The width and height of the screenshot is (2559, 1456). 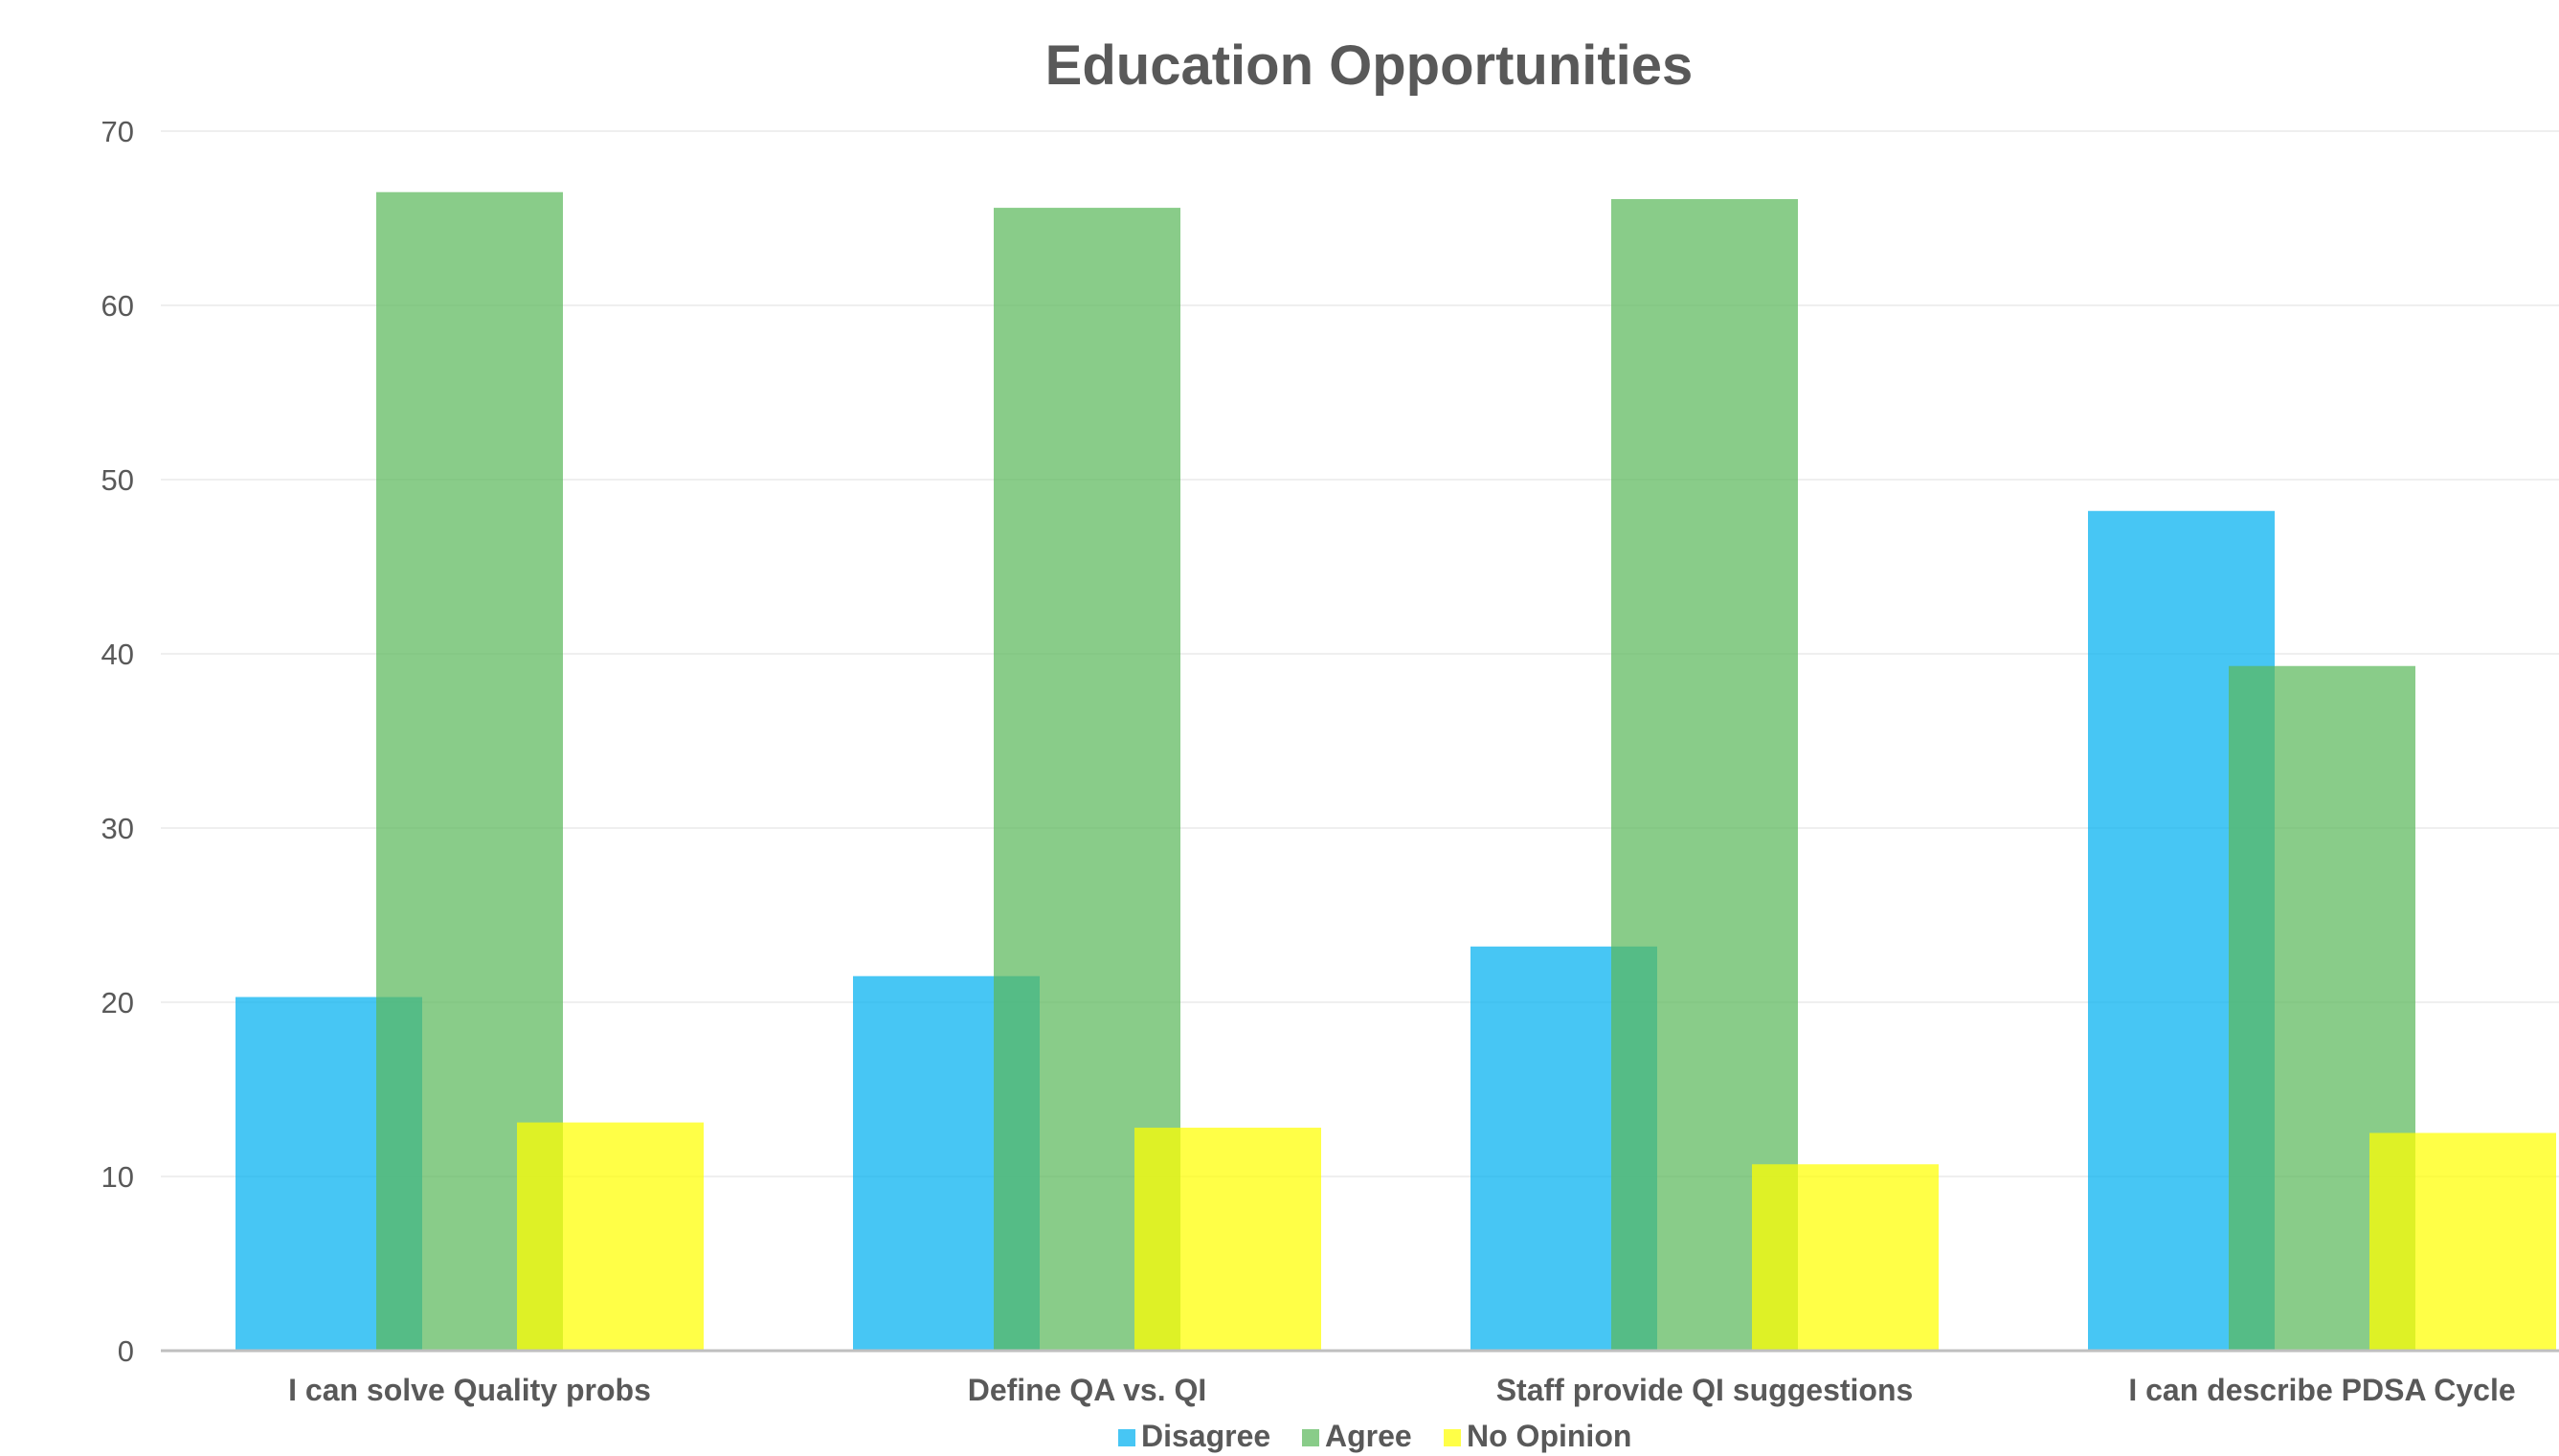 What do you see at coordinates (1549, 1436) in the screenshot?
I see `legend-label: No Opinion` at bounding box center [1549, 1436].